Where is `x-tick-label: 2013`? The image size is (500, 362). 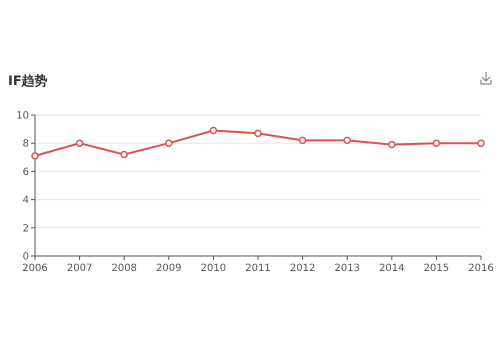 x-tick-label: 2013 is located at coordinates (347, 268).